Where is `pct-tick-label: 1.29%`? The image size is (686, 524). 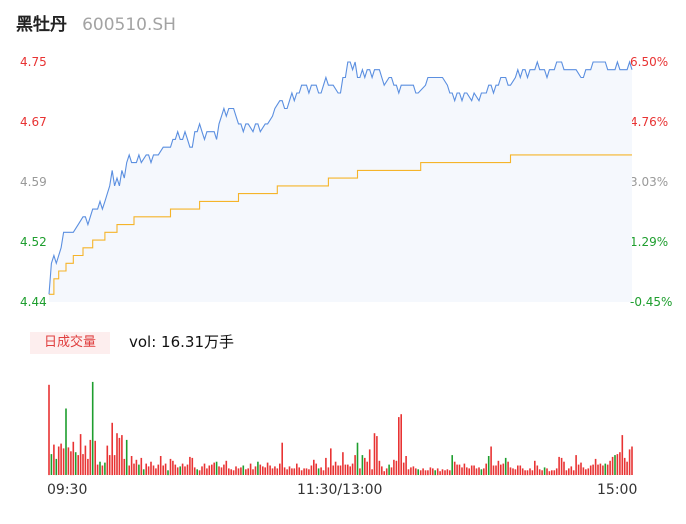
pct-tick-label: 1.29% is located at coordinates (649, 242).